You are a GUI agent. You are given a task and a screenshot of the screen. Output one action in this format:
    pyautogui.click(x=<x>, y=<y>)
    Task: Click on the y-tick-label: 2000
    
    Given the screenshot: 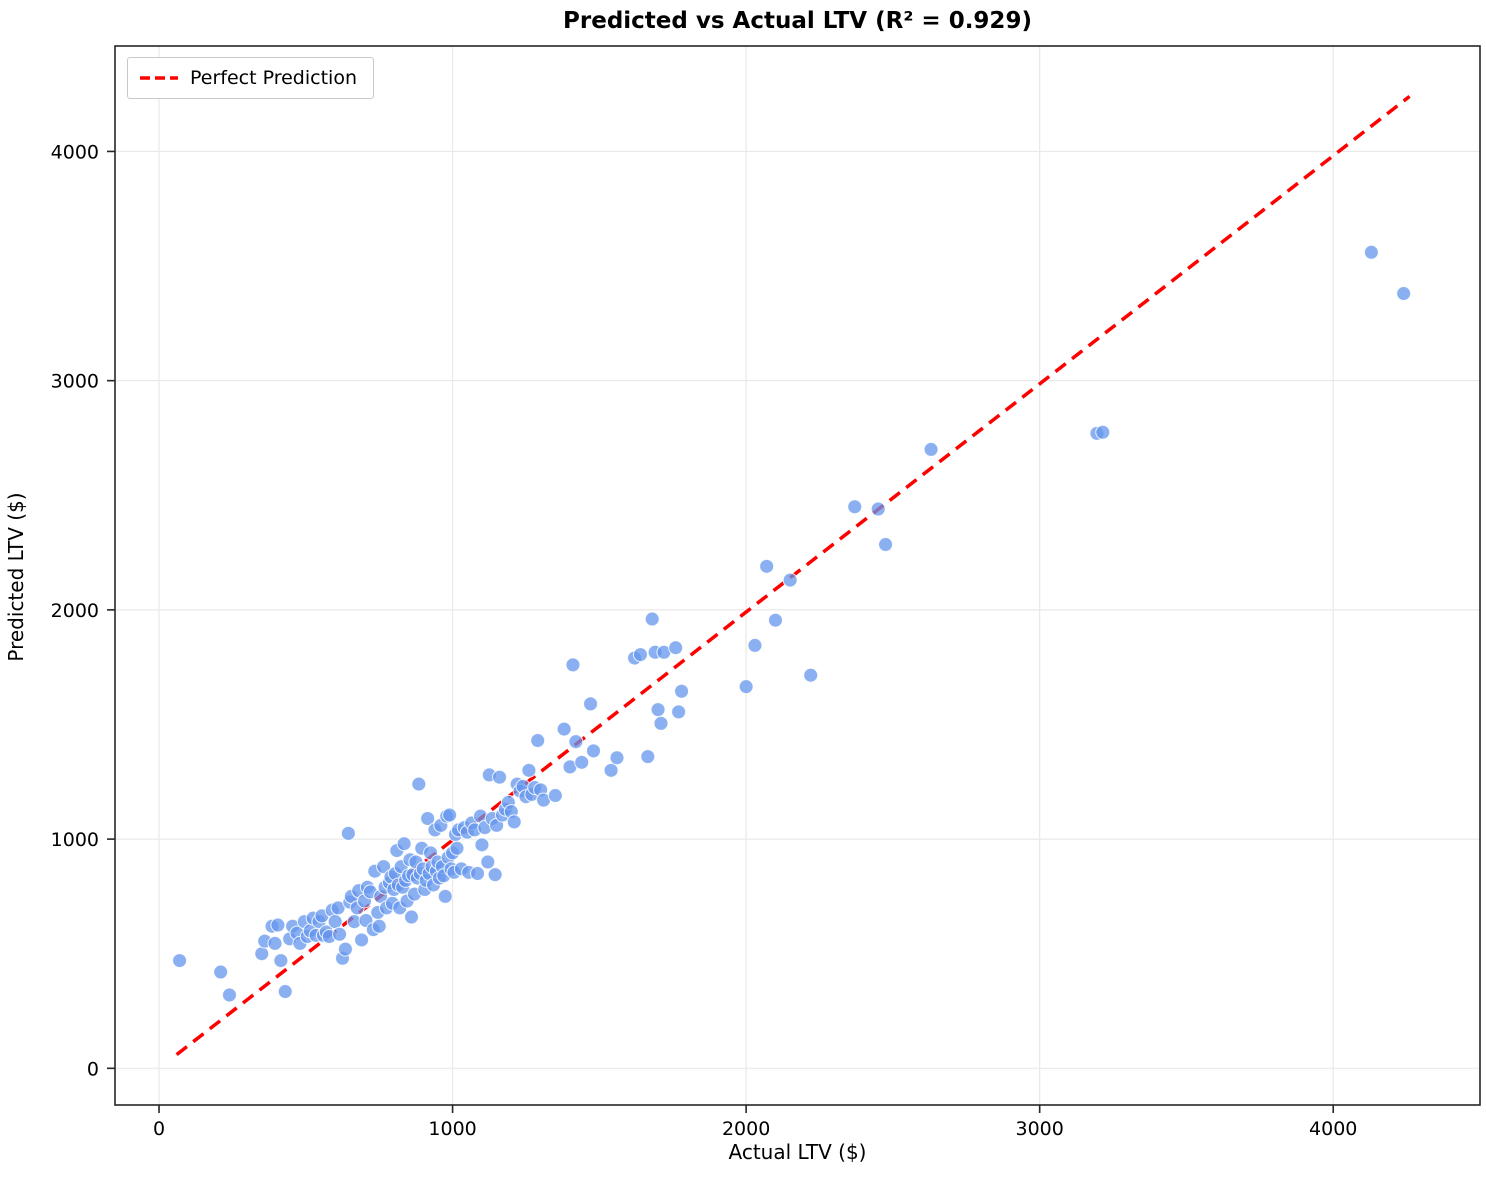 What is the action you would take?
    pyautogui.click(x=75, y=611)
    